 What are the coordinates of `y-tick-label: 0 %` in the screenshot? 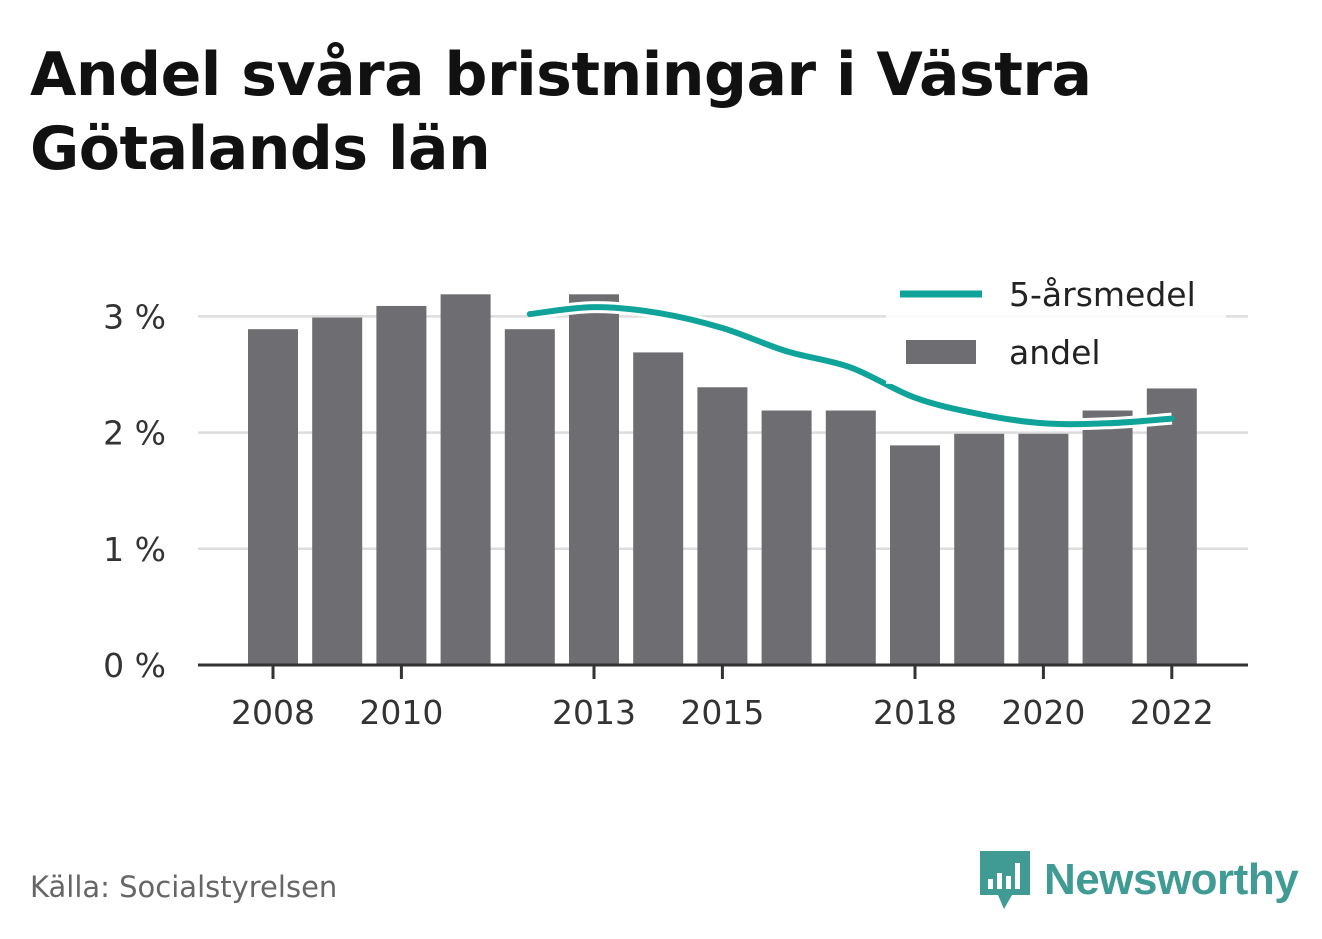 It's located at (134, 665).